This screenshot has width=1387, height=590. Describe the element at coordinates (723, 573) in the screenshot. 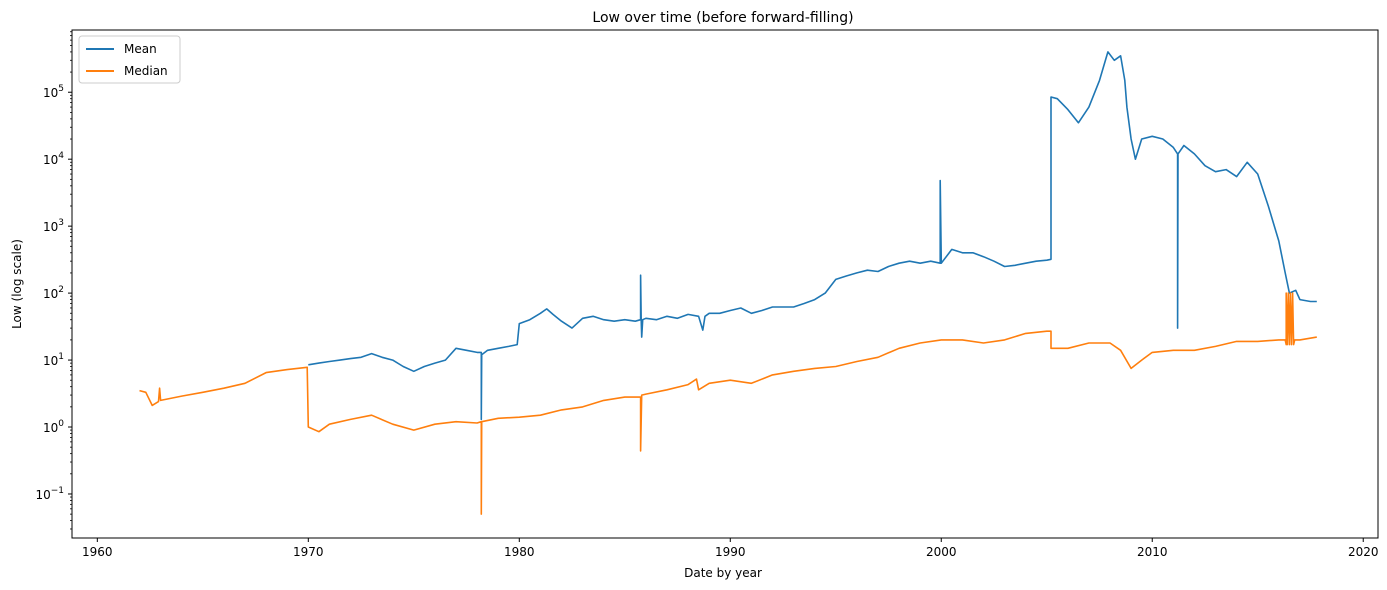

I see `x-axis-label: Date by year` at that location.